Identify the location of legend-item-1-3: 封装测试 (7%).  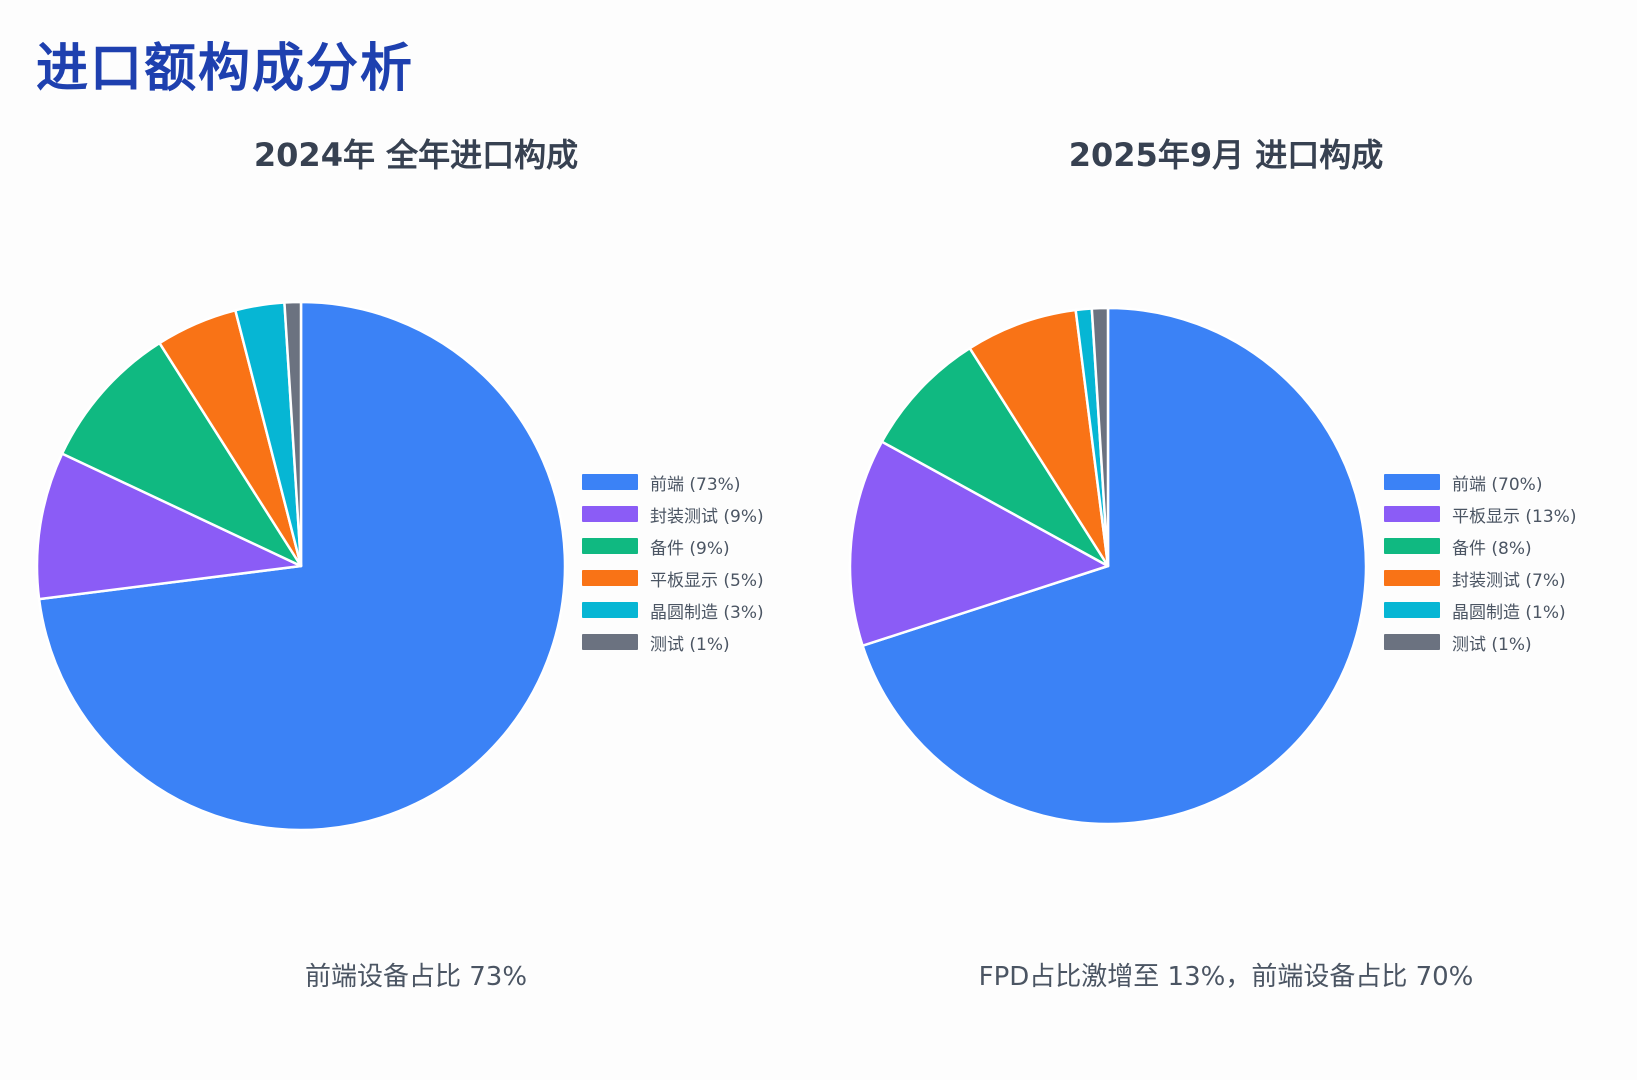
(1480, 579).